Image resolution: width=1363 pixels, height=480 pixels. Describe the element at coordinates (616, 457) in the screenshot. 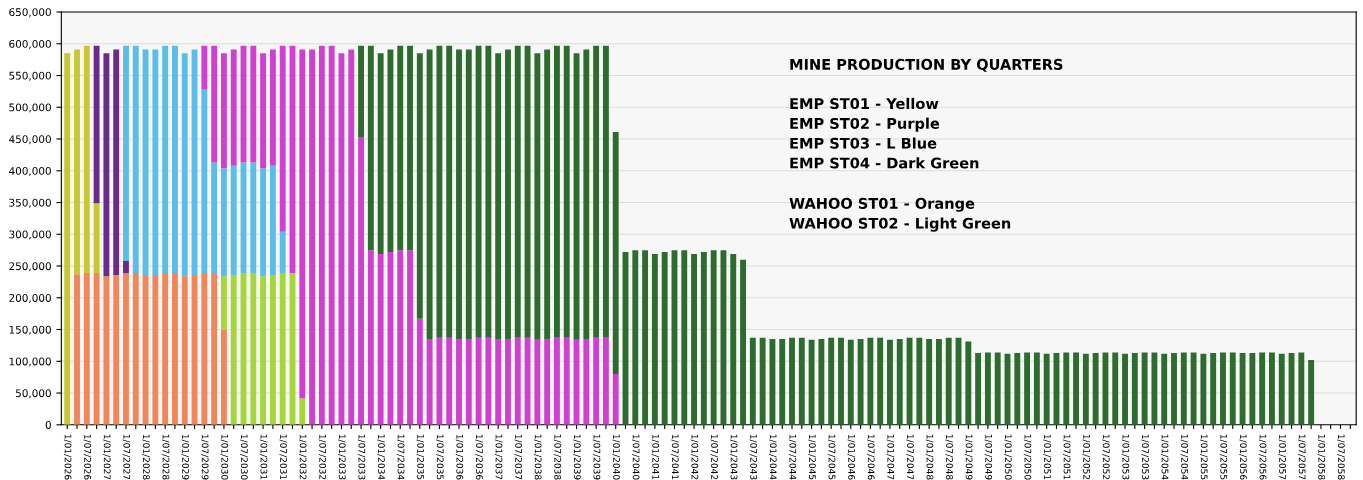

I see `x-tick-label: 1/01/2040` at that location.